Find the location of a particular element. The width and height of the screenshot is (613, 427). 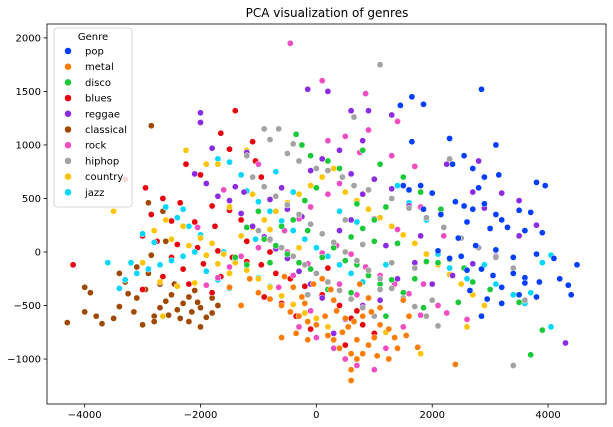

legend-marker-blues is located at coordinates (68, 98).